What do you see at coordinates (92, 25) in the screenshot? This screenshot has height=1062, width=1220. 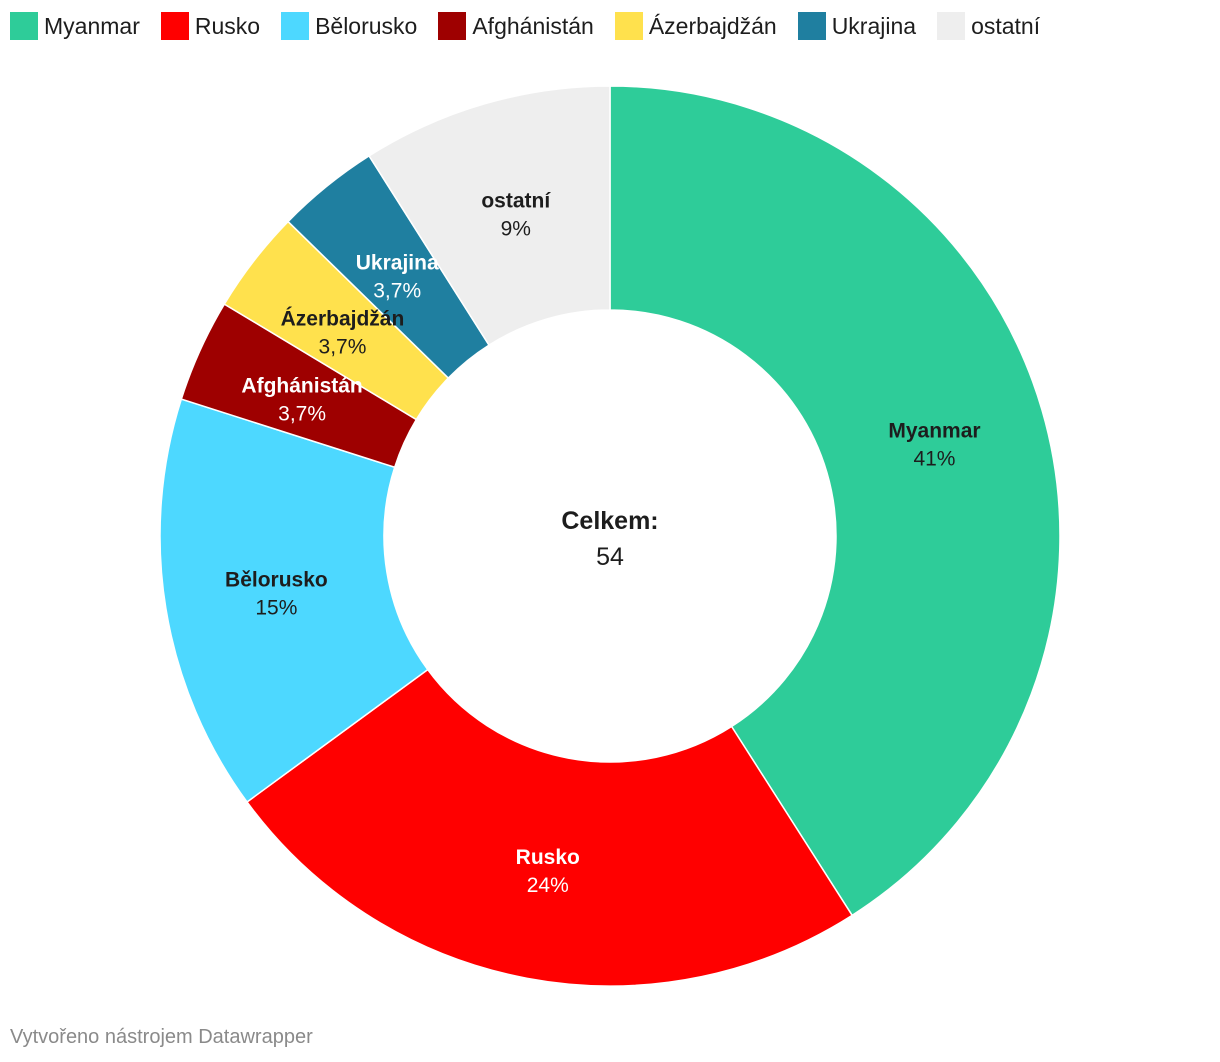 I see `legend-label: Myanmar` at bounding box center [92, 25].